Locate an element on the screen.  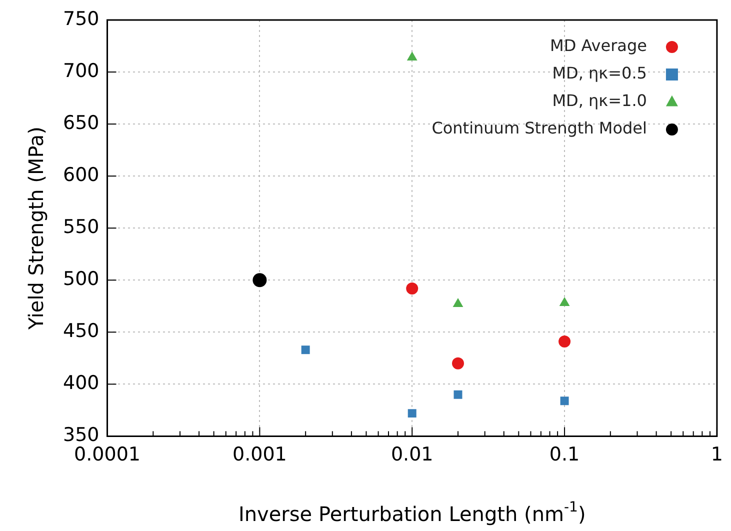
y-tick-label: 350 is located at coordinates (81, 435).